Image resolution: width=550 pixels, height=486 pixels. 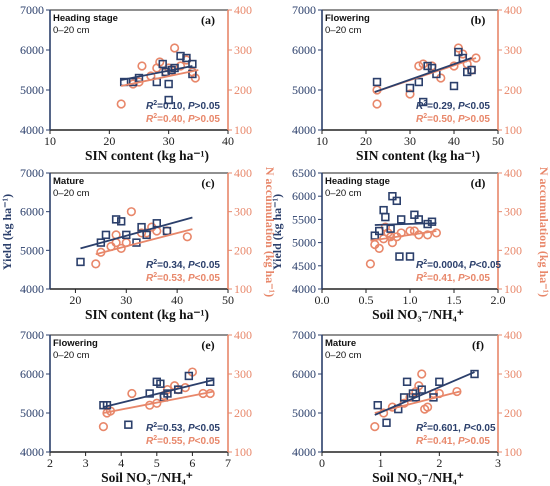 I want to click on y-axis-title-n-accumulation: N accumulation (kg ha⁻¹), so click(x=543, y=232).